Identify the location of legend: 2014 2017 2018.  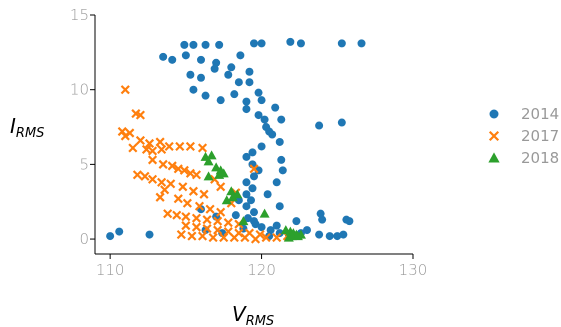
(523, 136).